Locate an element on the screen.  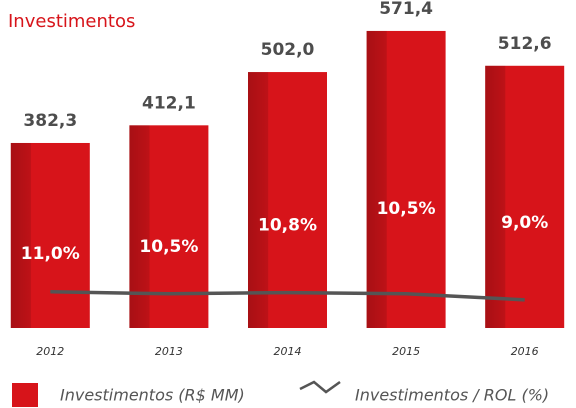
line is located at coordinates (287, 296).